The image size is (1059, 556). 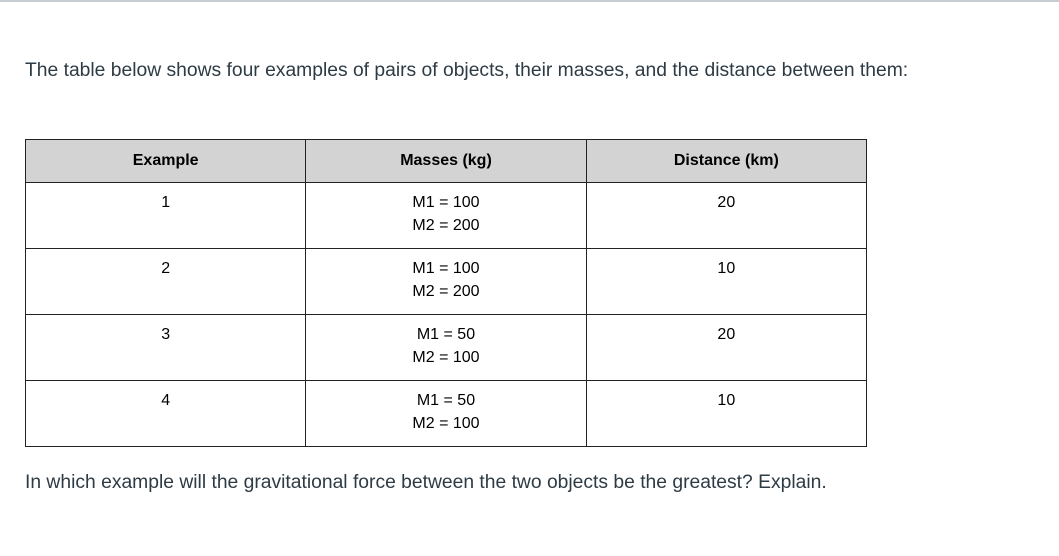 I want to click on header-example: Example, so click(x=165, y=161).